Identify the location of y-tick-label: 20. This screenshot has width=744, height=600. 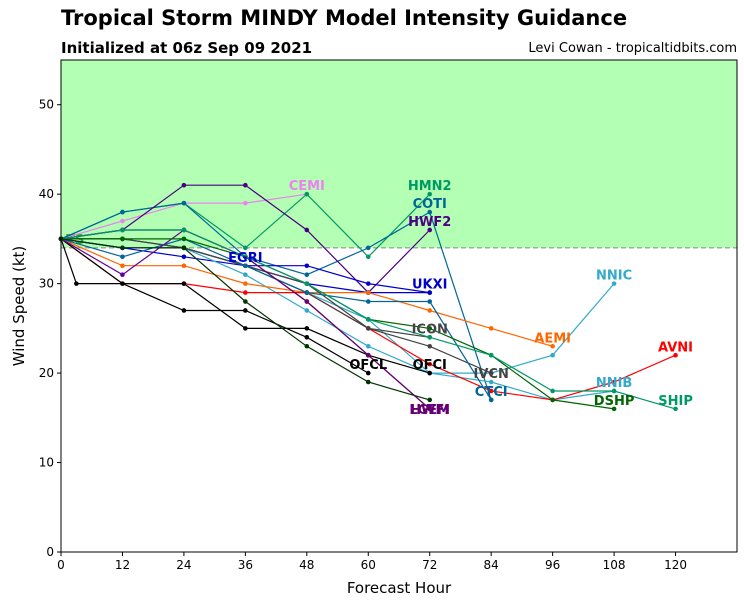
(46, 373).